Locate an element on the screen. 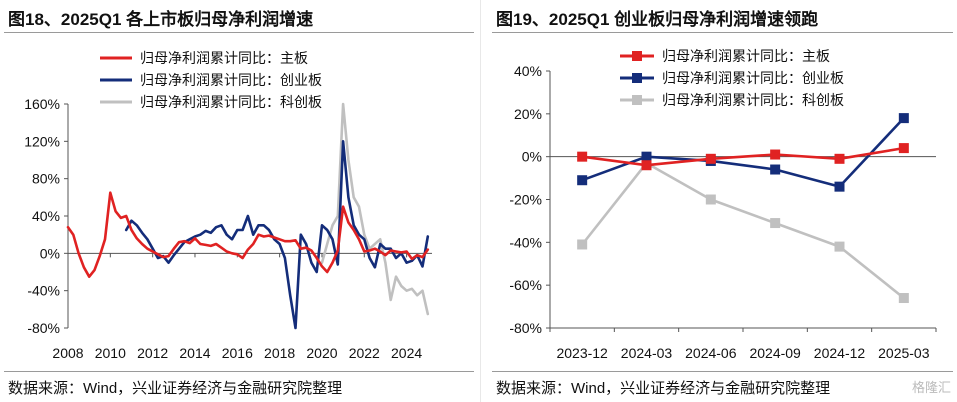  left-x-tick-label: 2010 is located at coordinates (110, 353).